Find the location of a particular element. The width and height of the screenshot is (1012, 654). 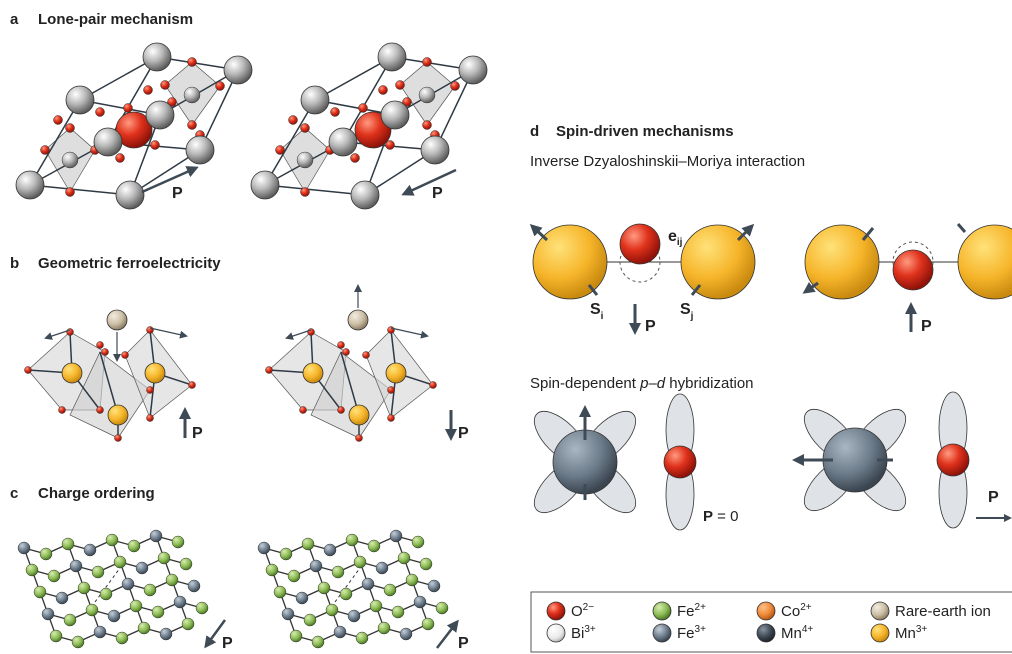

legend-symbol: Rare-earth ion is located at coordinates (943, 611).